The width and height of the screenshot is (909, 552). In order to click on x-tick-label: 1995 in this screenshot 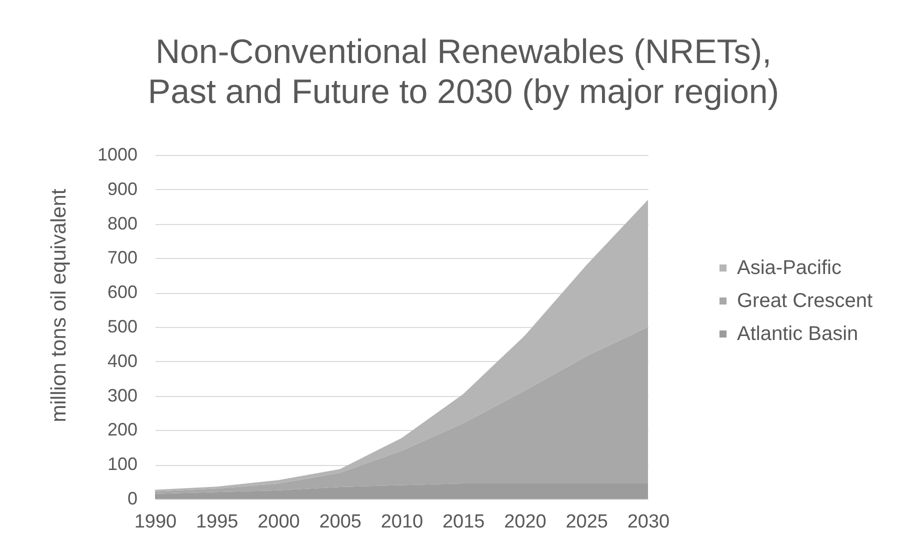, I will do `click(217, 522)`.